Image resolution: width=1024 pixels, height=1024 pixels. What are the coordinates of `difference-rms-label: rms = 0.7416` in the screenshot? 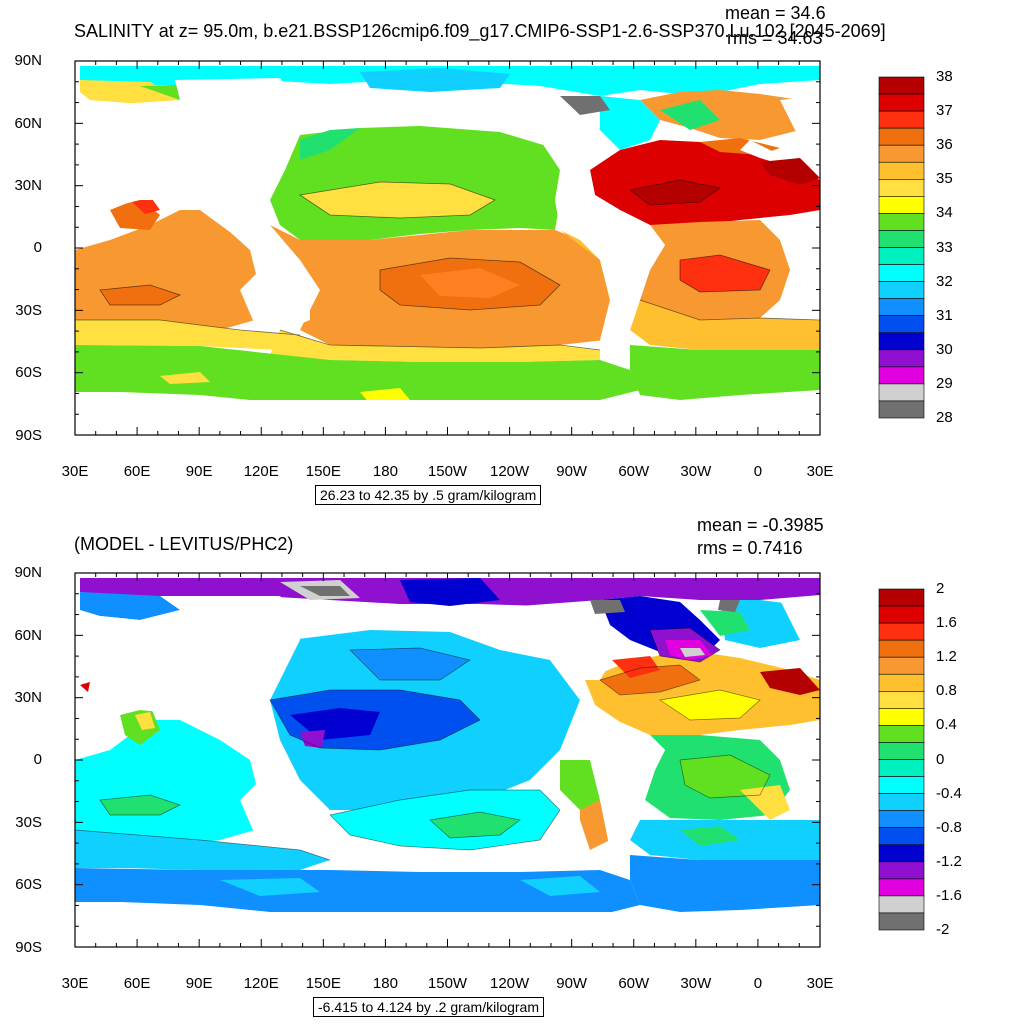 It's located at (750, 548).